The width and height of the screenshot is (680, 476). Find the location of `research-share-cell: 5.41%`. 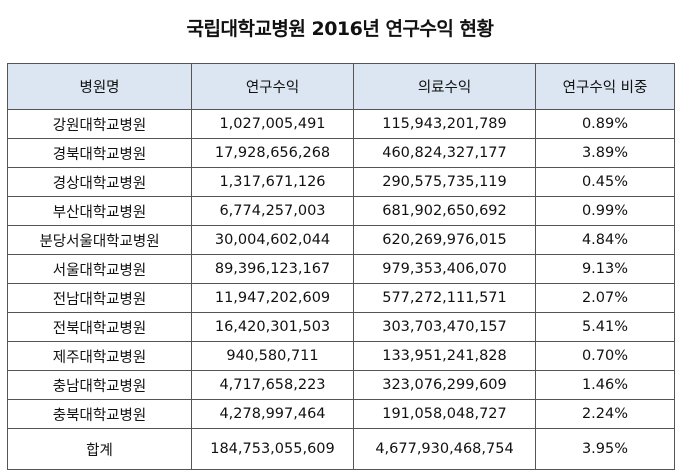

research-share-cell: 5.41% is located at coordinates (605, 327).